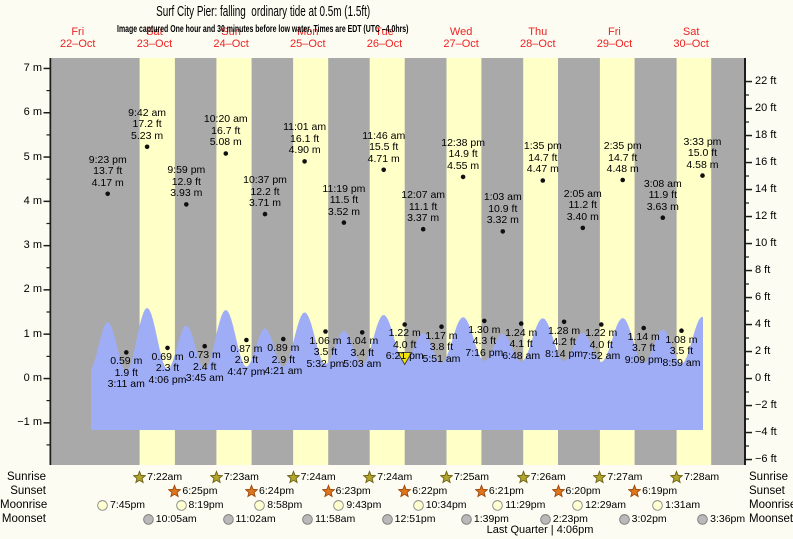  What do you see at coordinates (540, 530) in the screenshot?
I see `moon-phase-footer: Last Quarter | 4:06pm` at bounding box center [540, 530].